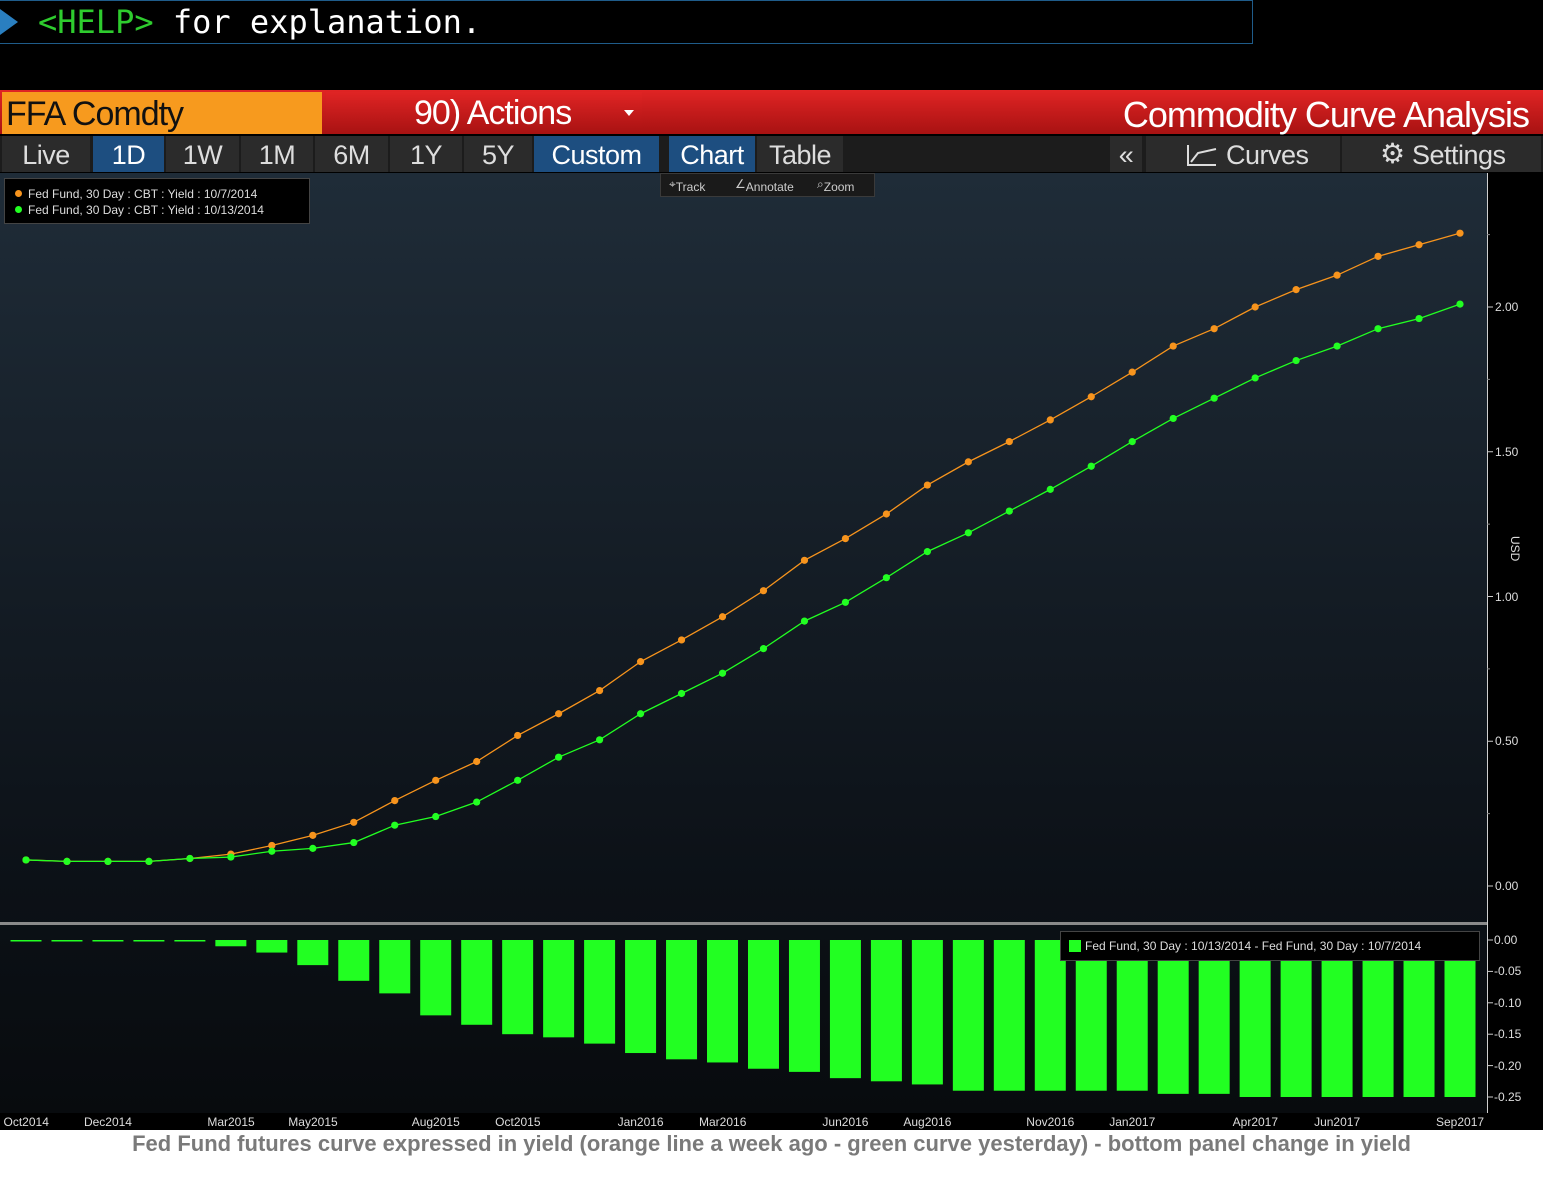 The image size is (1543, 1180). I want to click on x-tick-label: May2015, so click(313, 1122).